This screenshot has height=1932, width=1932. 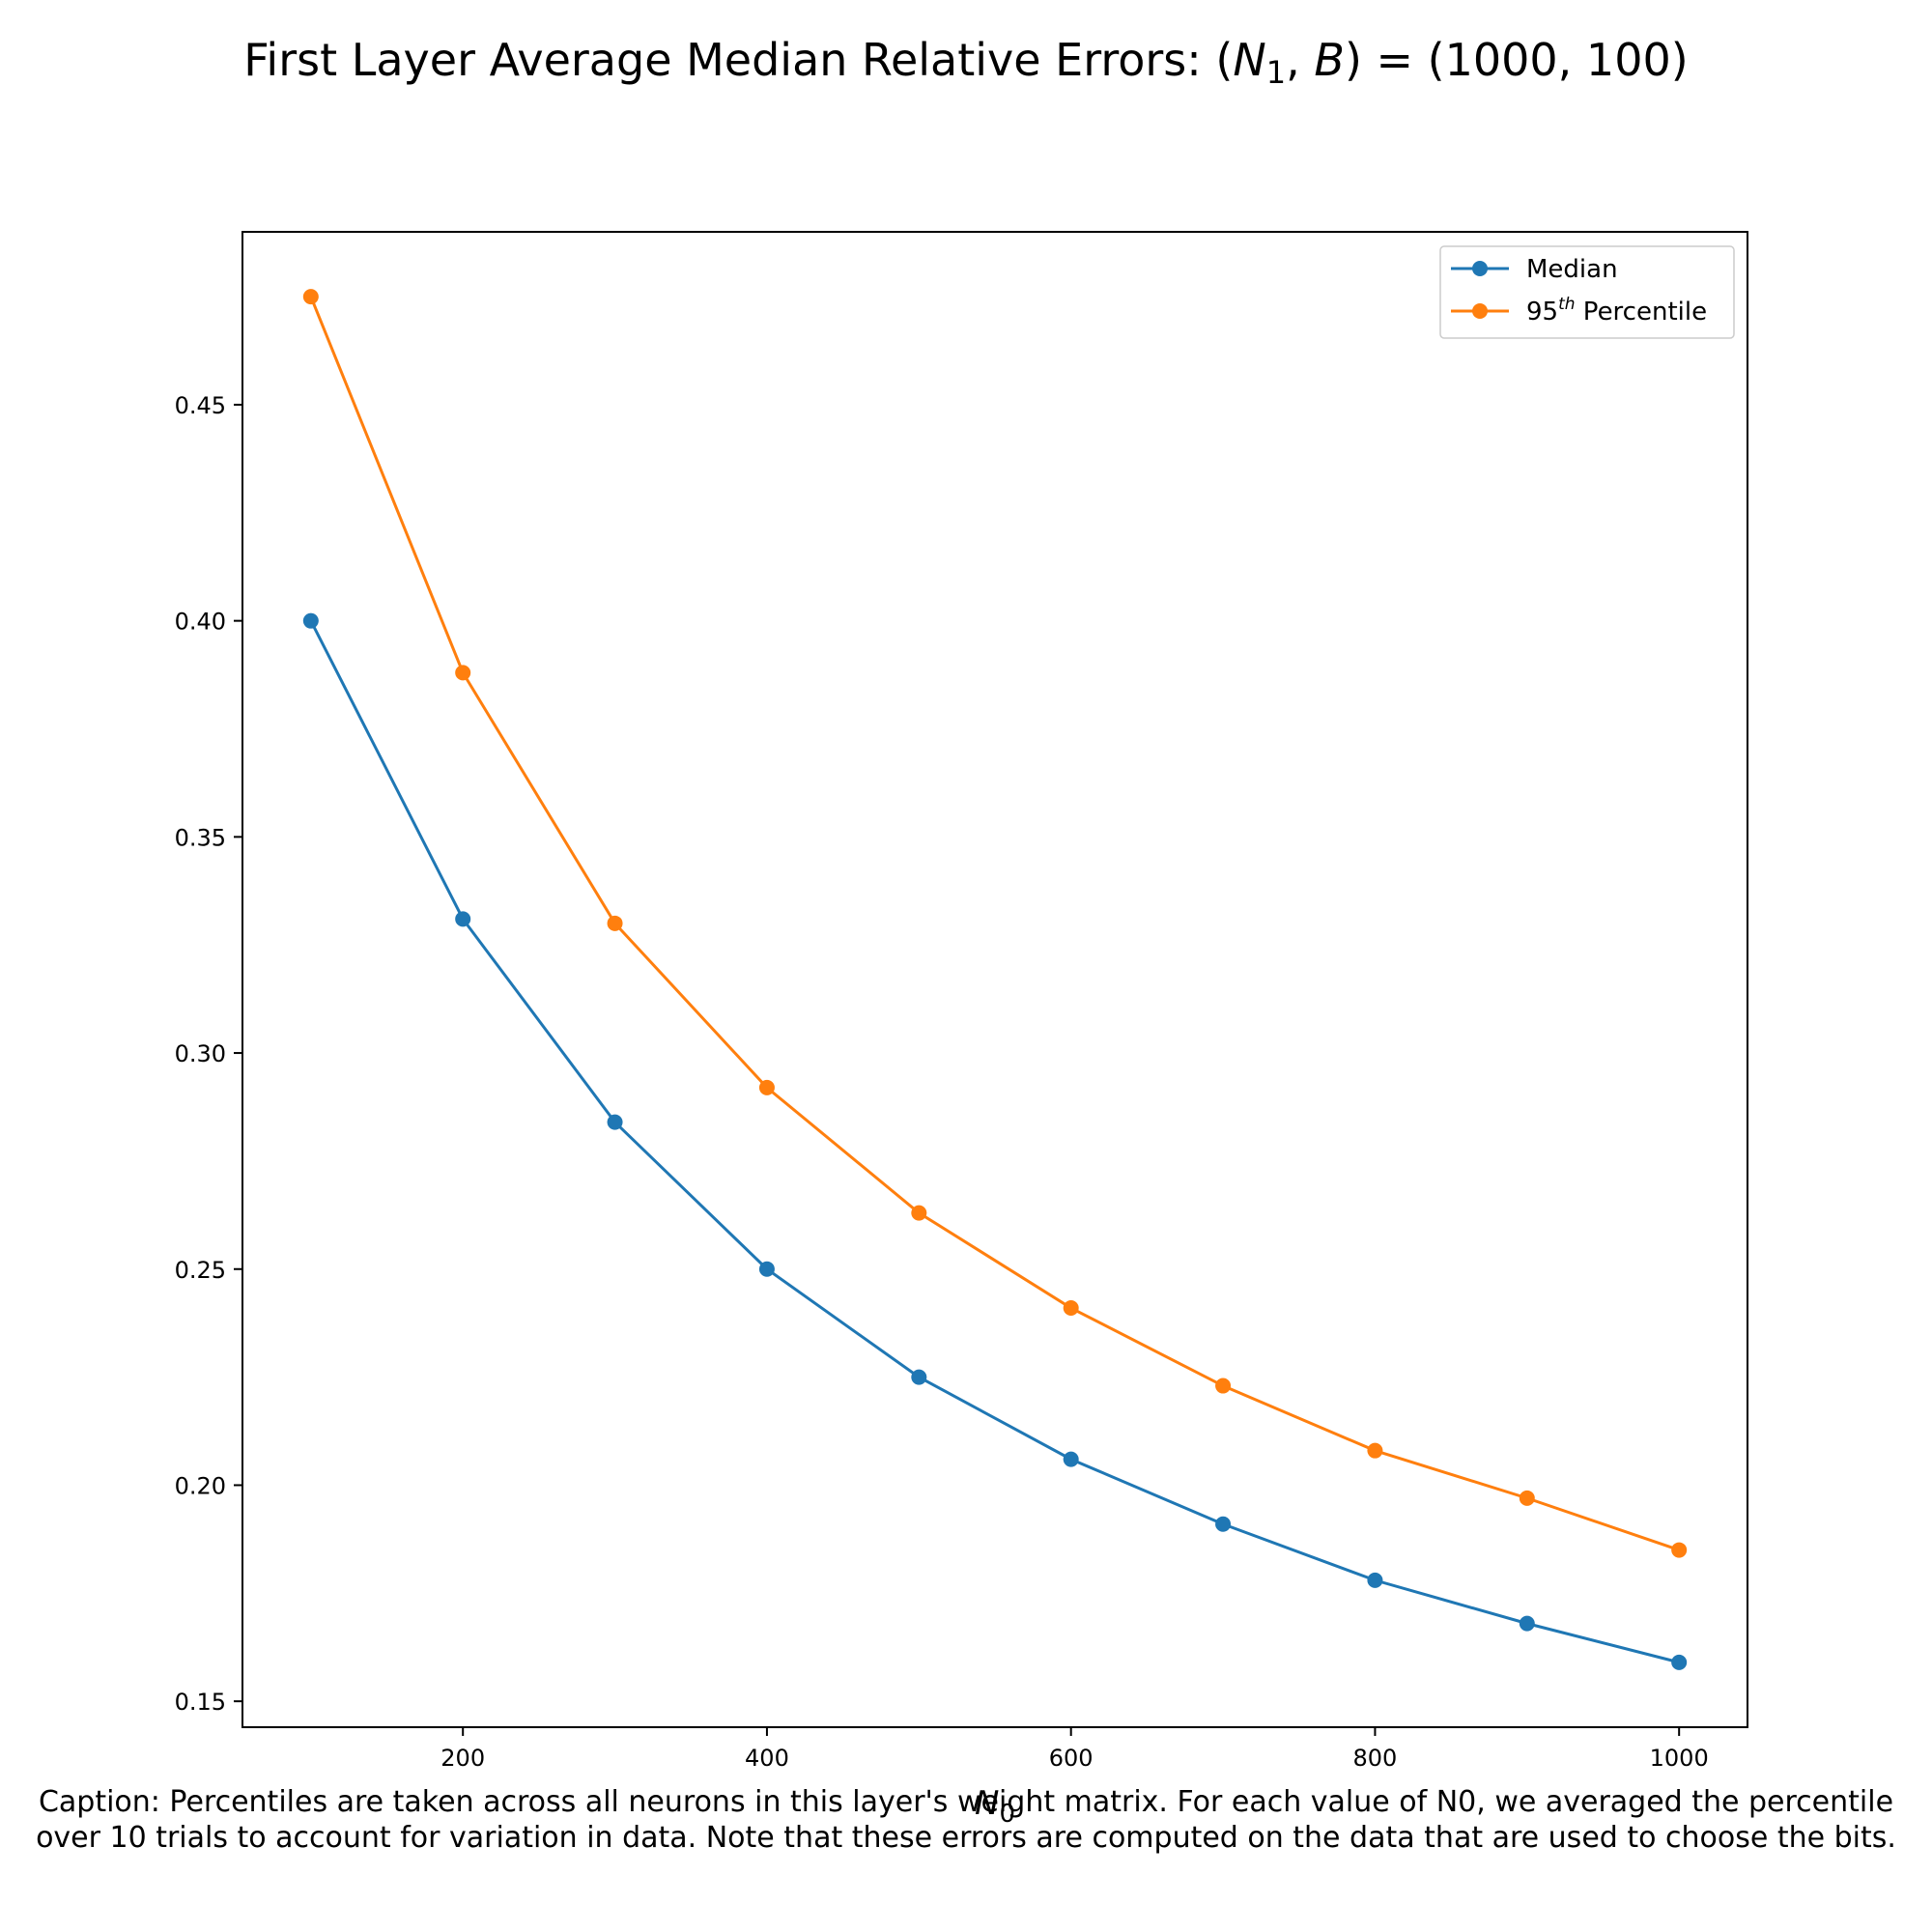 I want to click on legend-label-95th: 95th Percentile, so click(x=1616, y=311).